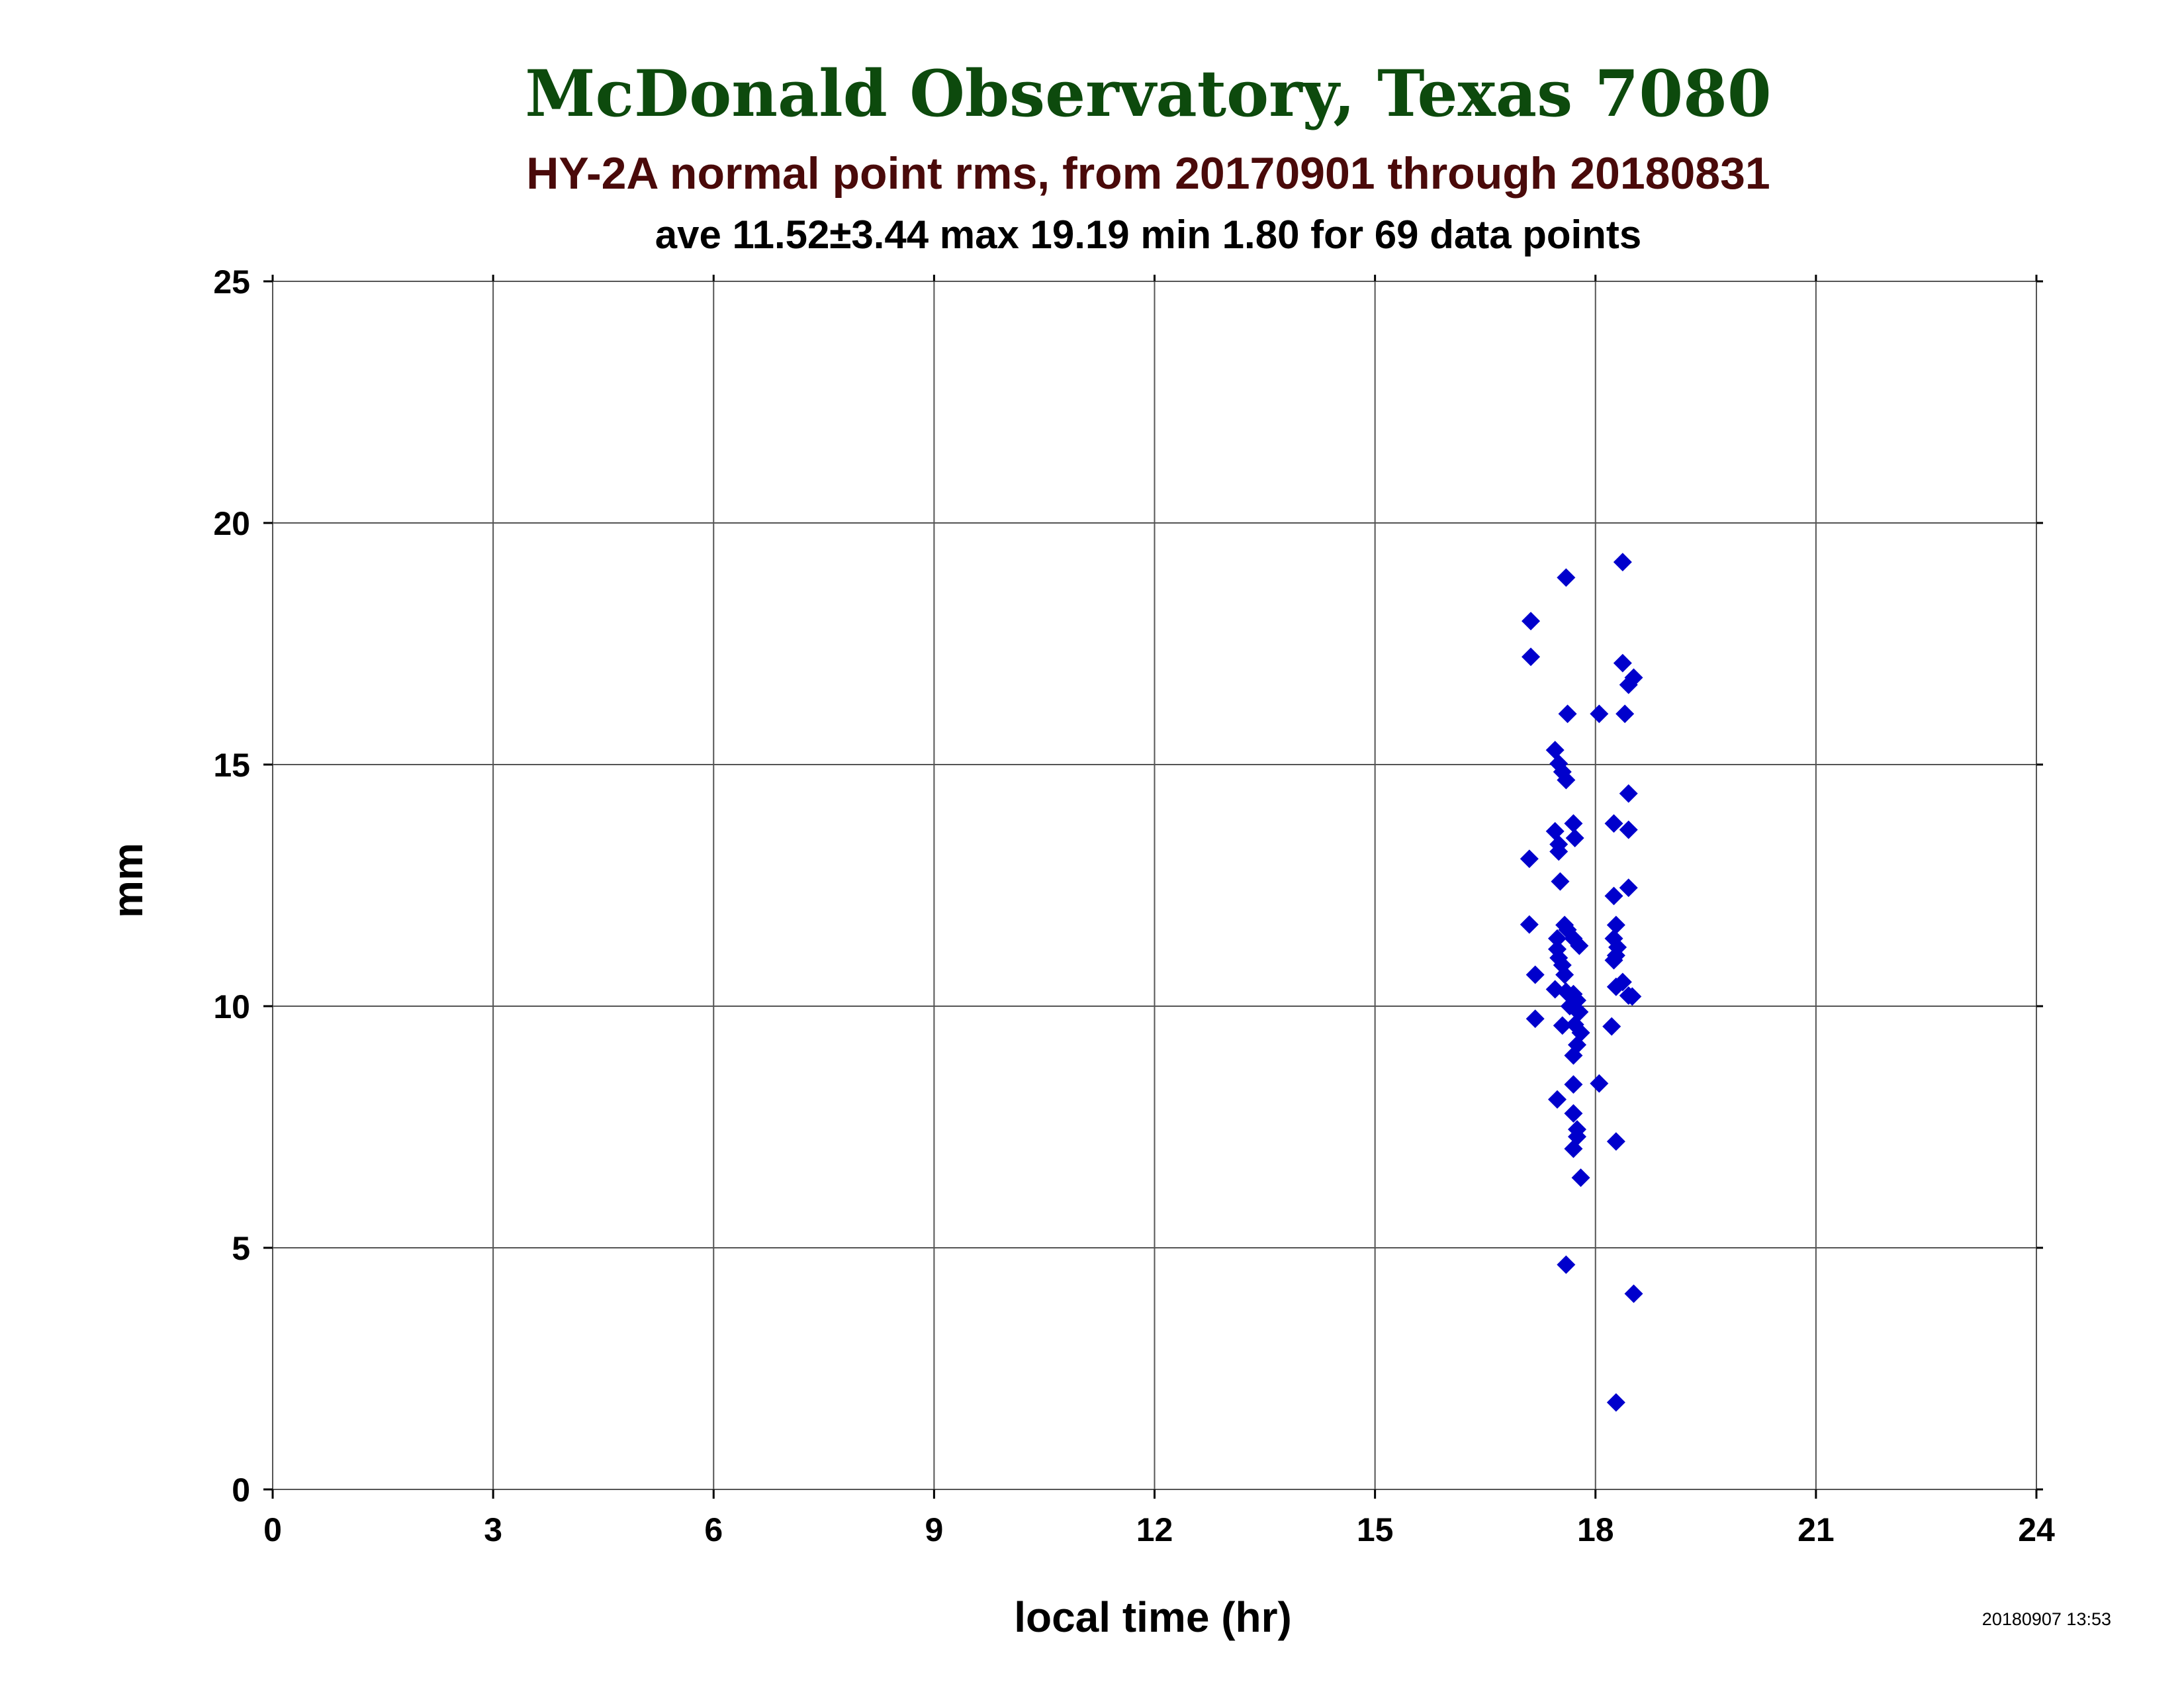  What do you see at coordinates (934, 1529) in the screenshot?
I see `x-tick-label: 9` at bounding box center [934, 1529].